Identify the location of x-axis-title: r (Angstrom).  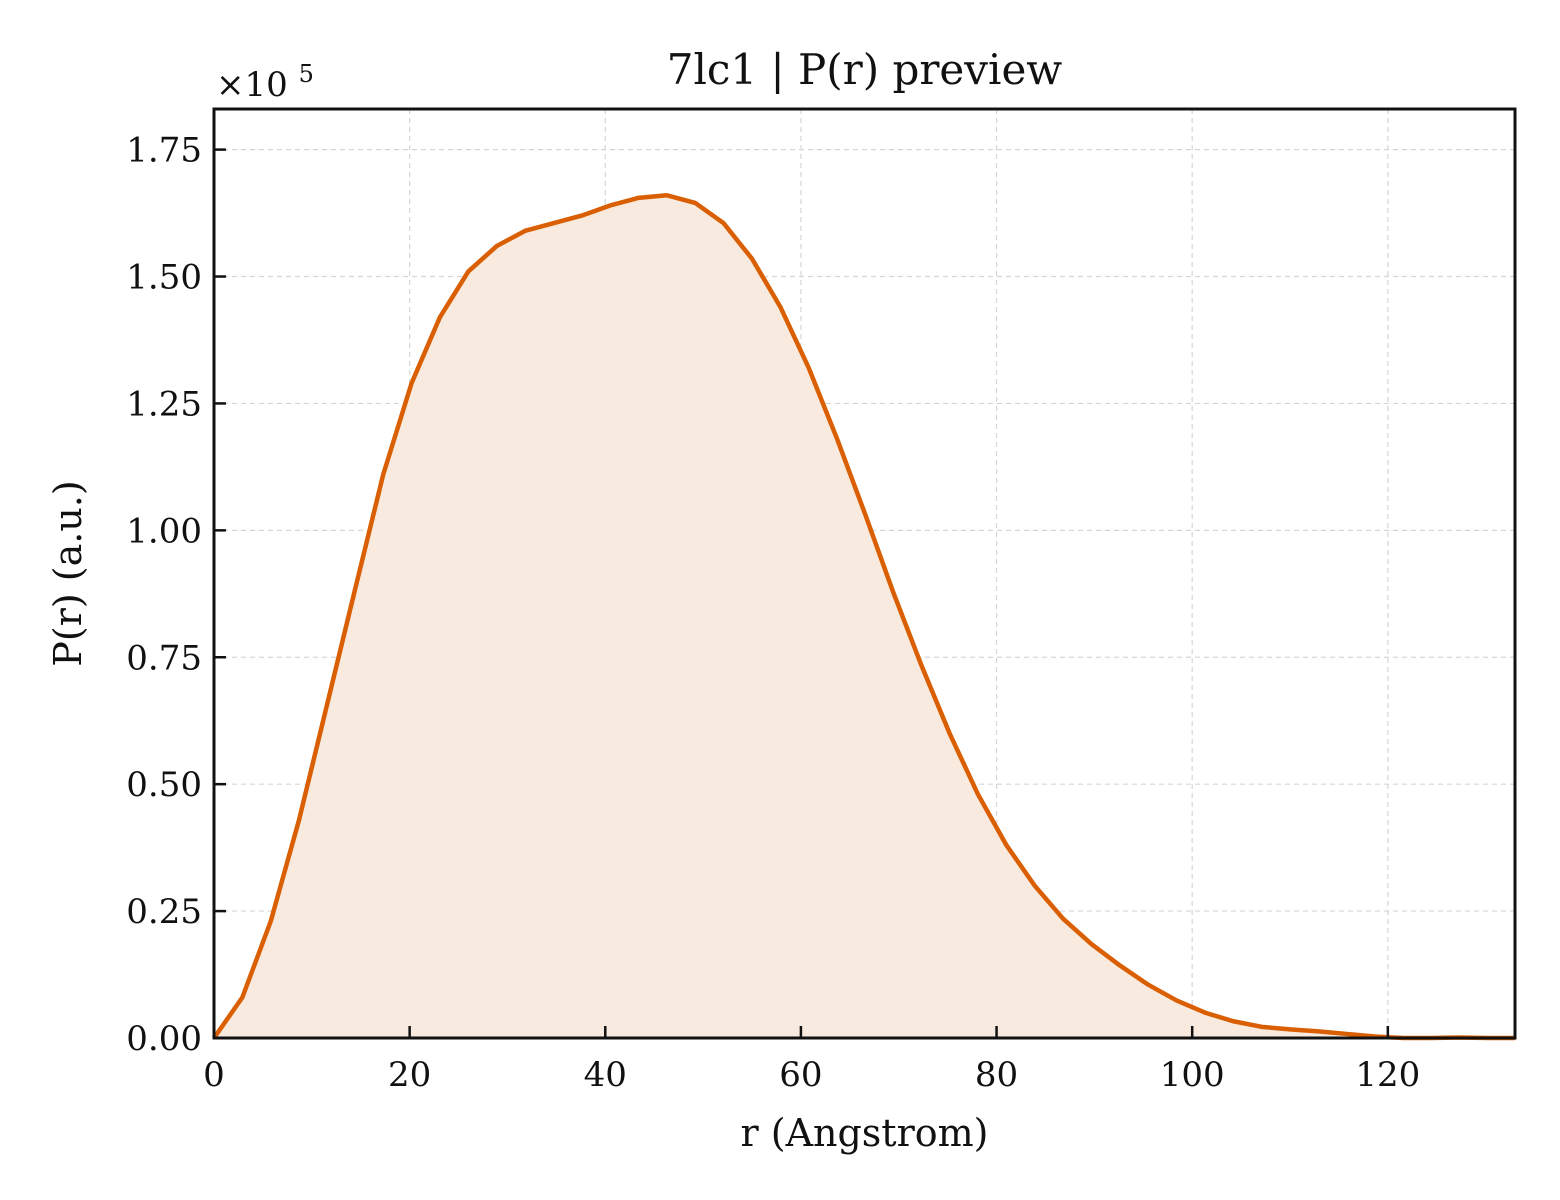
(865, 1133).